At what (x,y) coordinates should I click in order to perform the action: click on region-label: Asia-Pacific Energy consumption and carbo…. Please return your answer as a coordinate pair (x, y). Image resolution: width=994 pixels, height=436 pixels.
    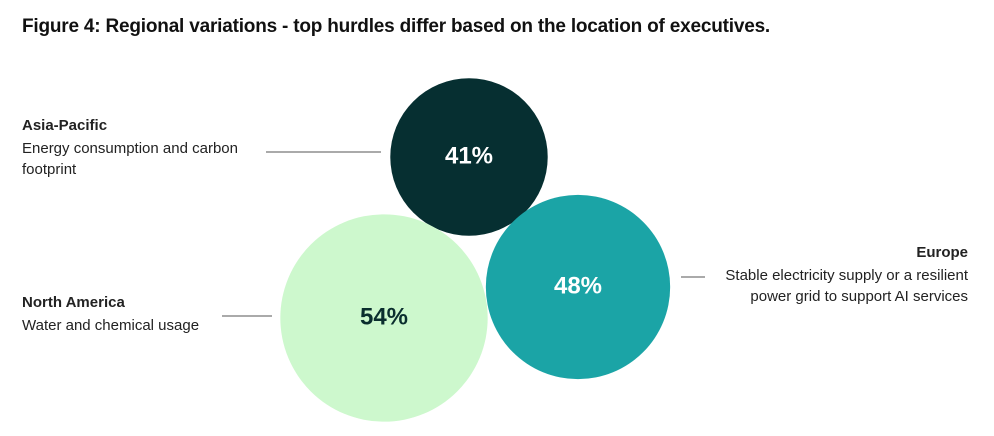
    Looking at the image, I should click on (144, 147).